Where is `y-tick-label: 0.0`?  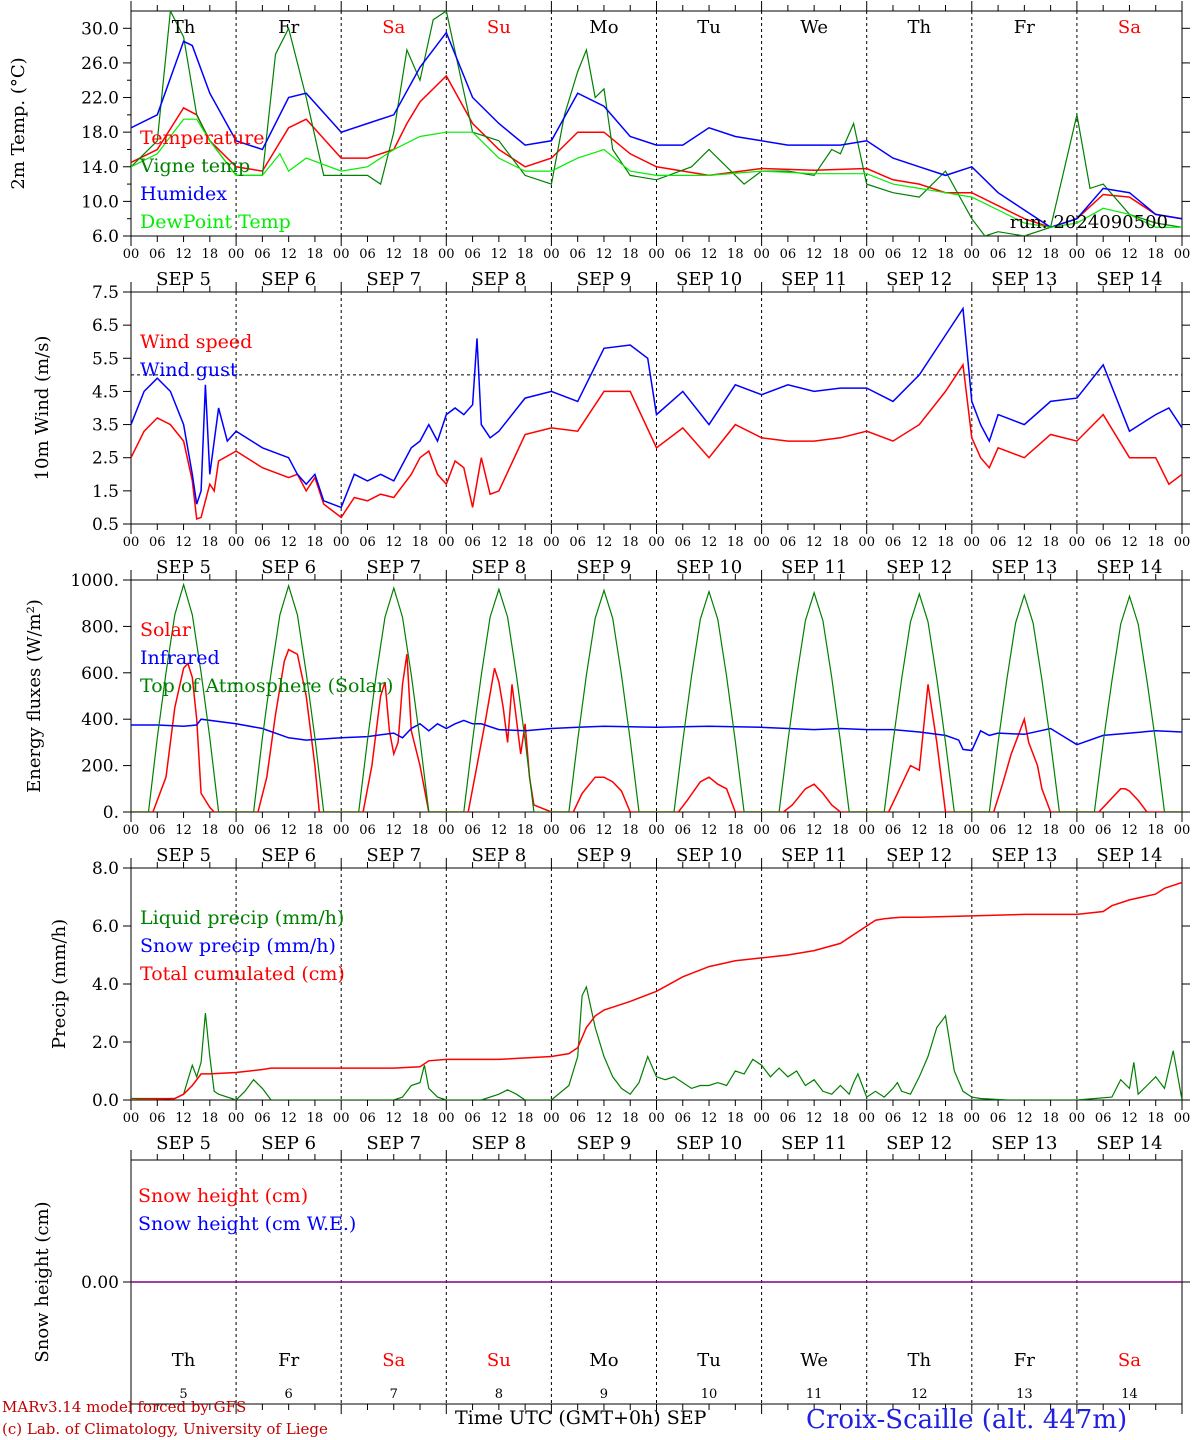
y-tick-label: 0.0 is located at coordinates (105, 1101).